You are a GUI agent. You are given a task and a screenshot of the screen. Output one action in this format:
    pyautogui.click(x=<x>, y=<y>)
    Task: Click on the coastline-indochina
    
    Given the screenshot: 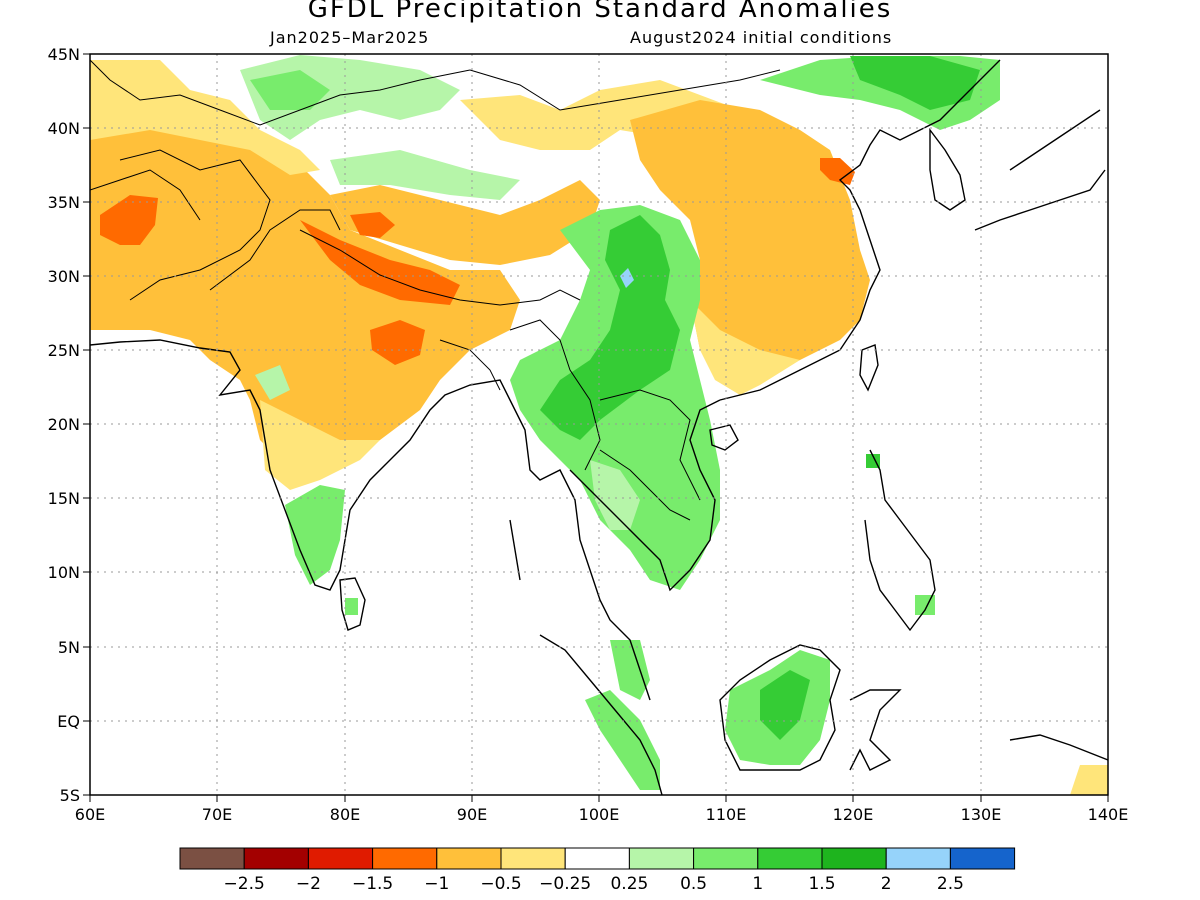 What is the action you would take?
    pyautogui.click(x=645, y=495)
    